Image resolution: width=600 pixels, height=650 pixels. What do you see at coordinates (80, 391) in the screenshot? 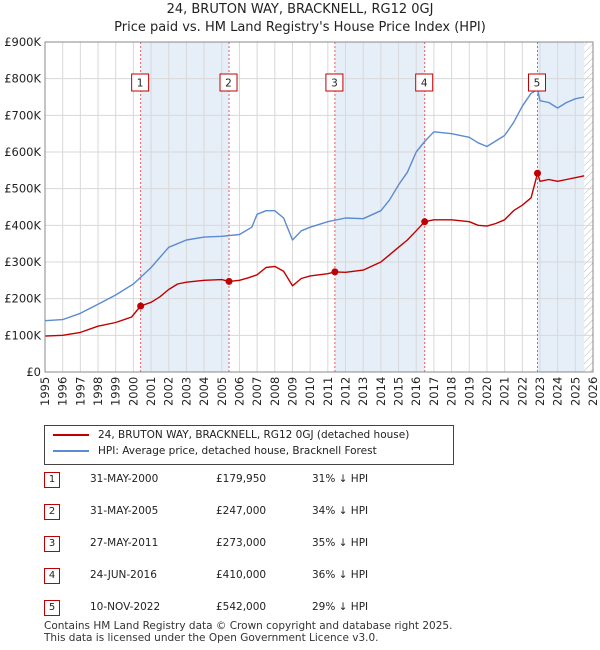
I see `x-tick-label: 1997` at bounding box center [80, 391].